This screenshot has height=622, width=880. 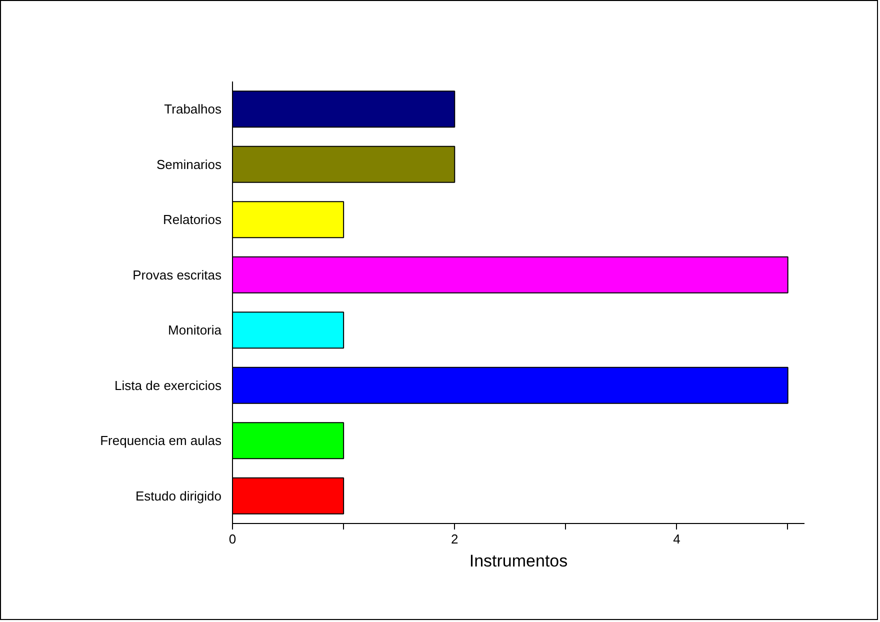 I want to click on y-tick-label: Monitoria, so click(x=195, y=330).